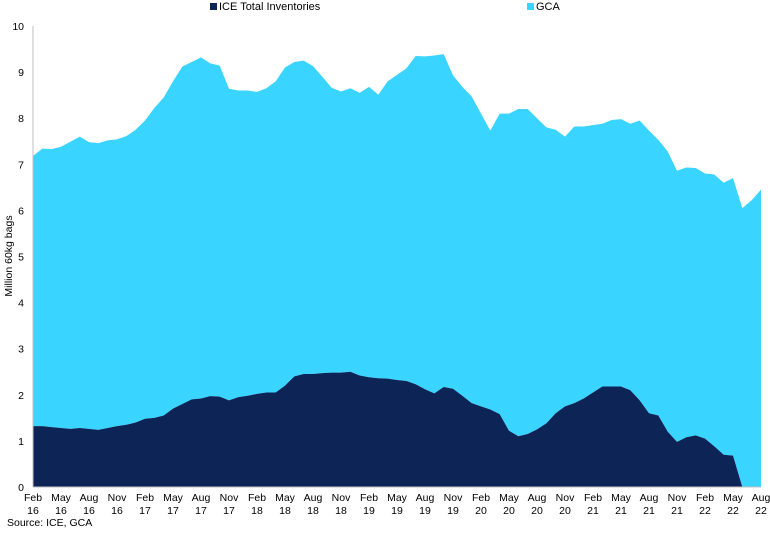 The width and height of the screenshot is (770, 533). Describe the element at coordinates (229, 504) in the screenshot. I see `x-tick-label: Nov 17` at that location.